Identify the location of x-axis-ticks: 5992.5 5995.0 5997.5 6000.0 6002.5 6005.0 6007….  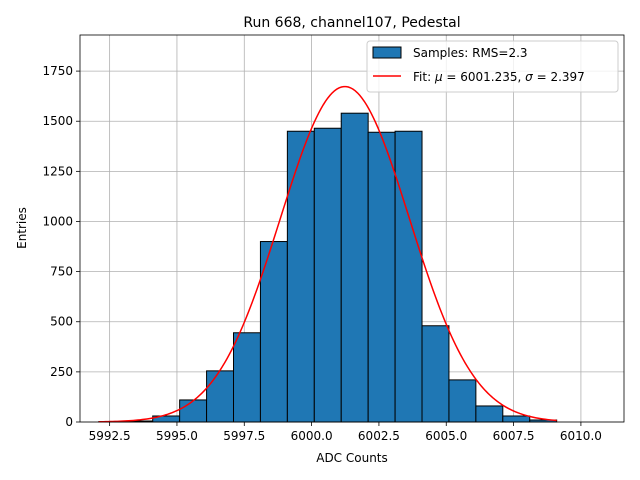
(345, 432).